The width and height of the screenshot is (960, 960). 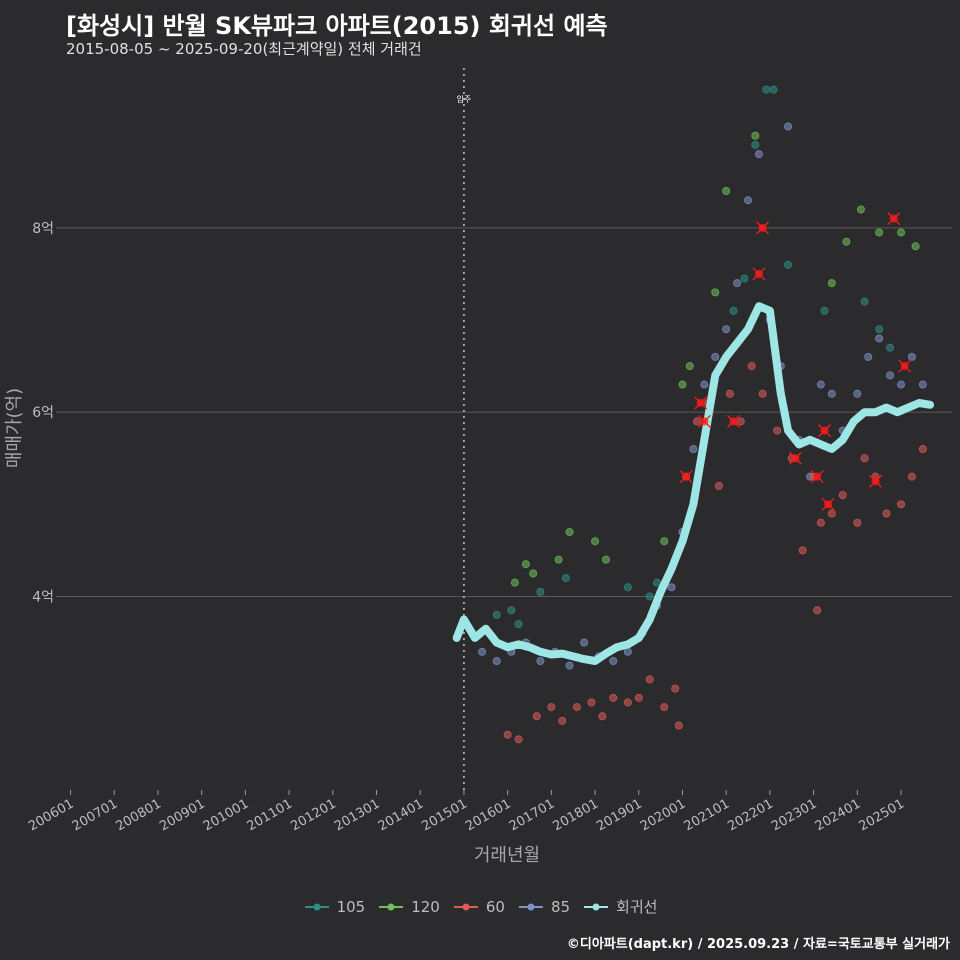 What do you see at coordinates (14, 428) in the screenshot?
I see `y-axis-label: 매매가(억)` at bounding box center [14, 428].